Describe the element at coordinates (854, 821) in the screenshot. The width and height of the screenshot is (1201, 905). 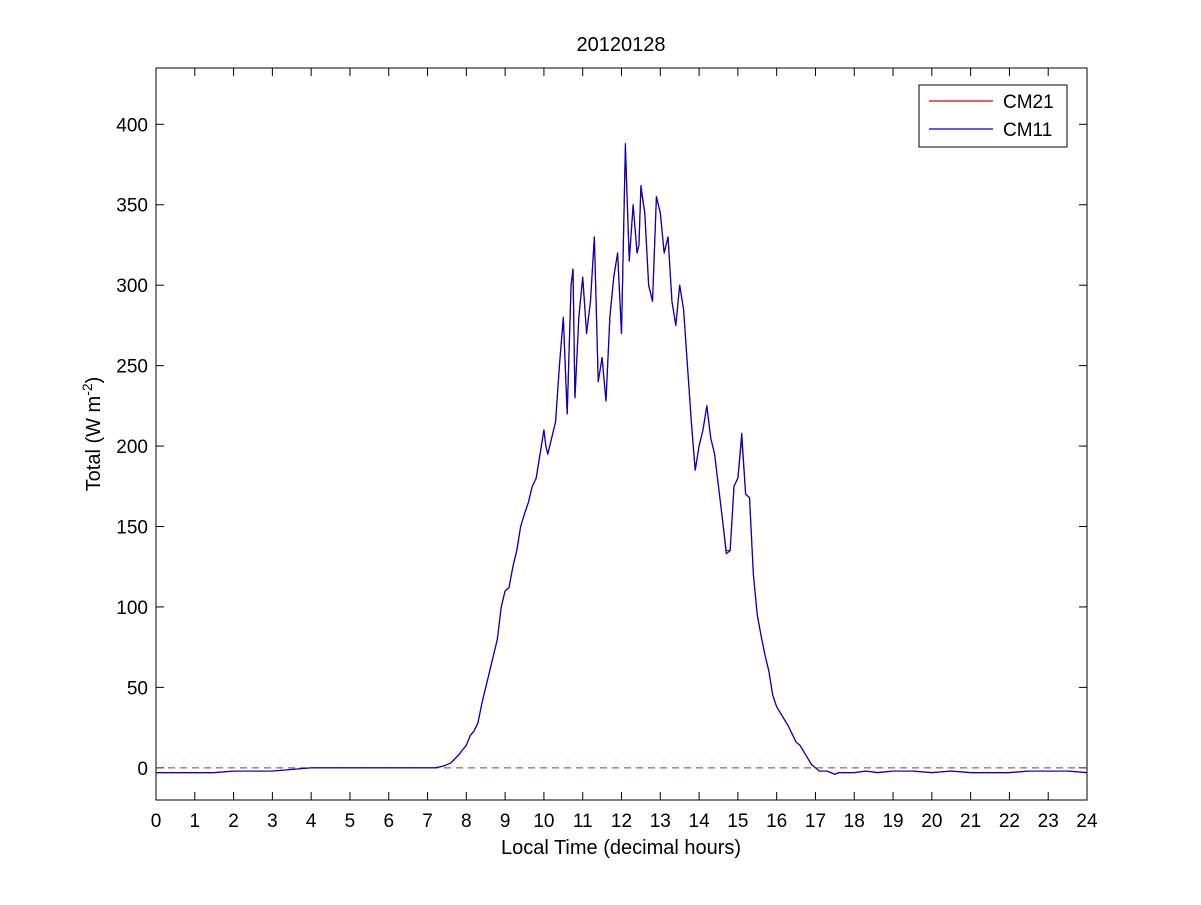
I see `x-tick-label: 18` at that location.